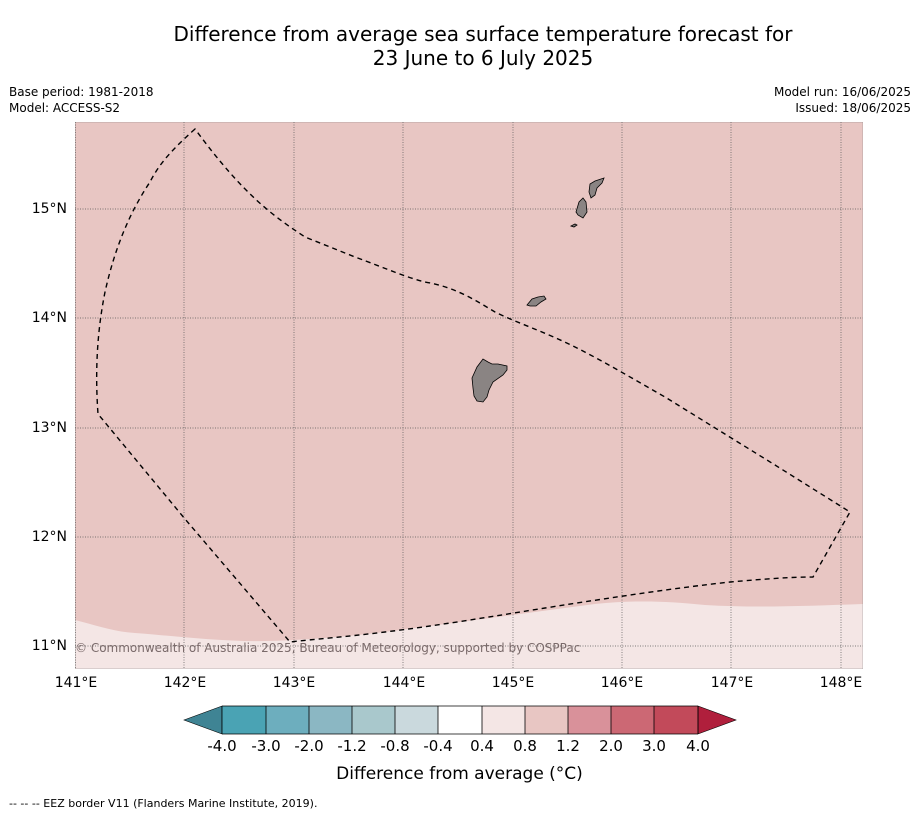 Image resolution: width=919 pixels, height=816 pixels. Describe the element at coordinates (404, 683) in the screenshot. I see `lon-label-144: 144°E` at that location.